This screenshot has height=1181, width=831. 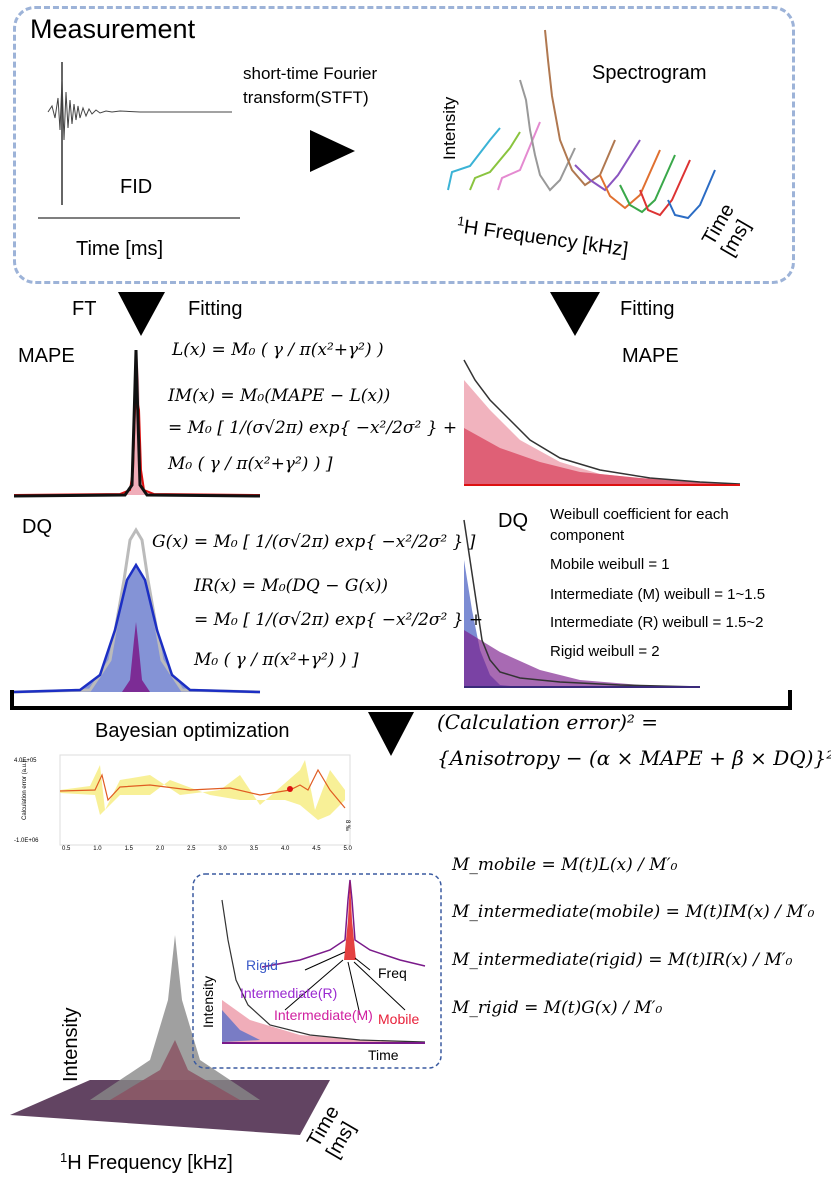 What do you see at coordinates (25, 790) in the screenshot?
I see `bayes-ylabel: Calculation error (a.u.)` at bounding box center [25, 790].